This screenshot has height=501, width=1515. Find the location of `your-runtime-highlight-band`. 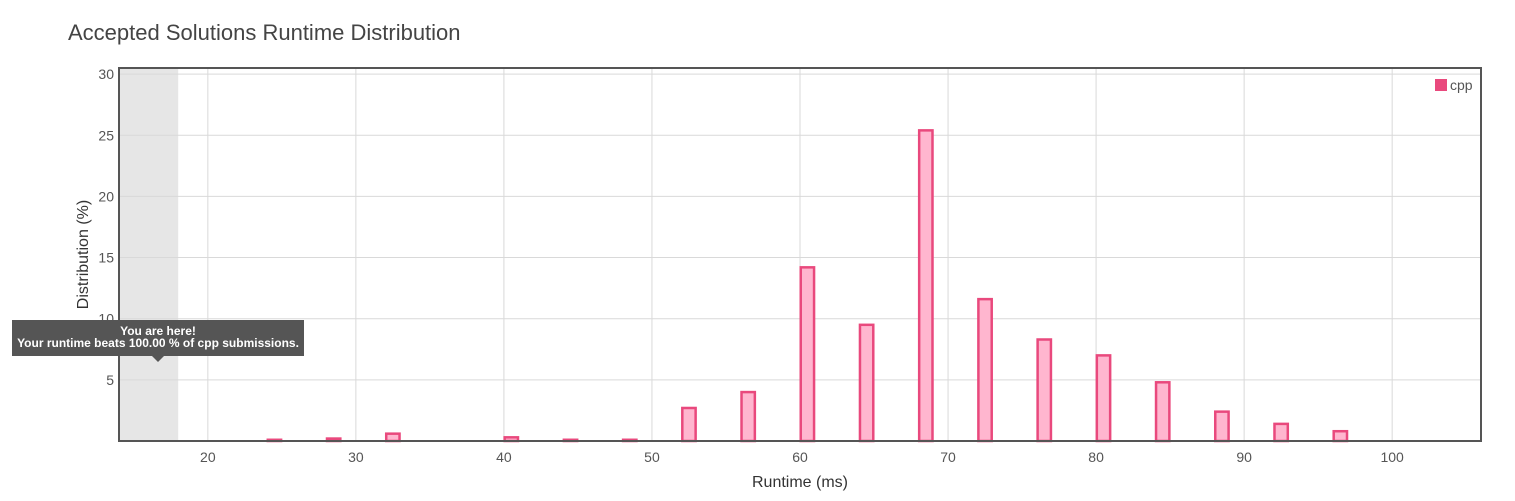

your-runtime-highlight-band is located at coordinates (149, 254).